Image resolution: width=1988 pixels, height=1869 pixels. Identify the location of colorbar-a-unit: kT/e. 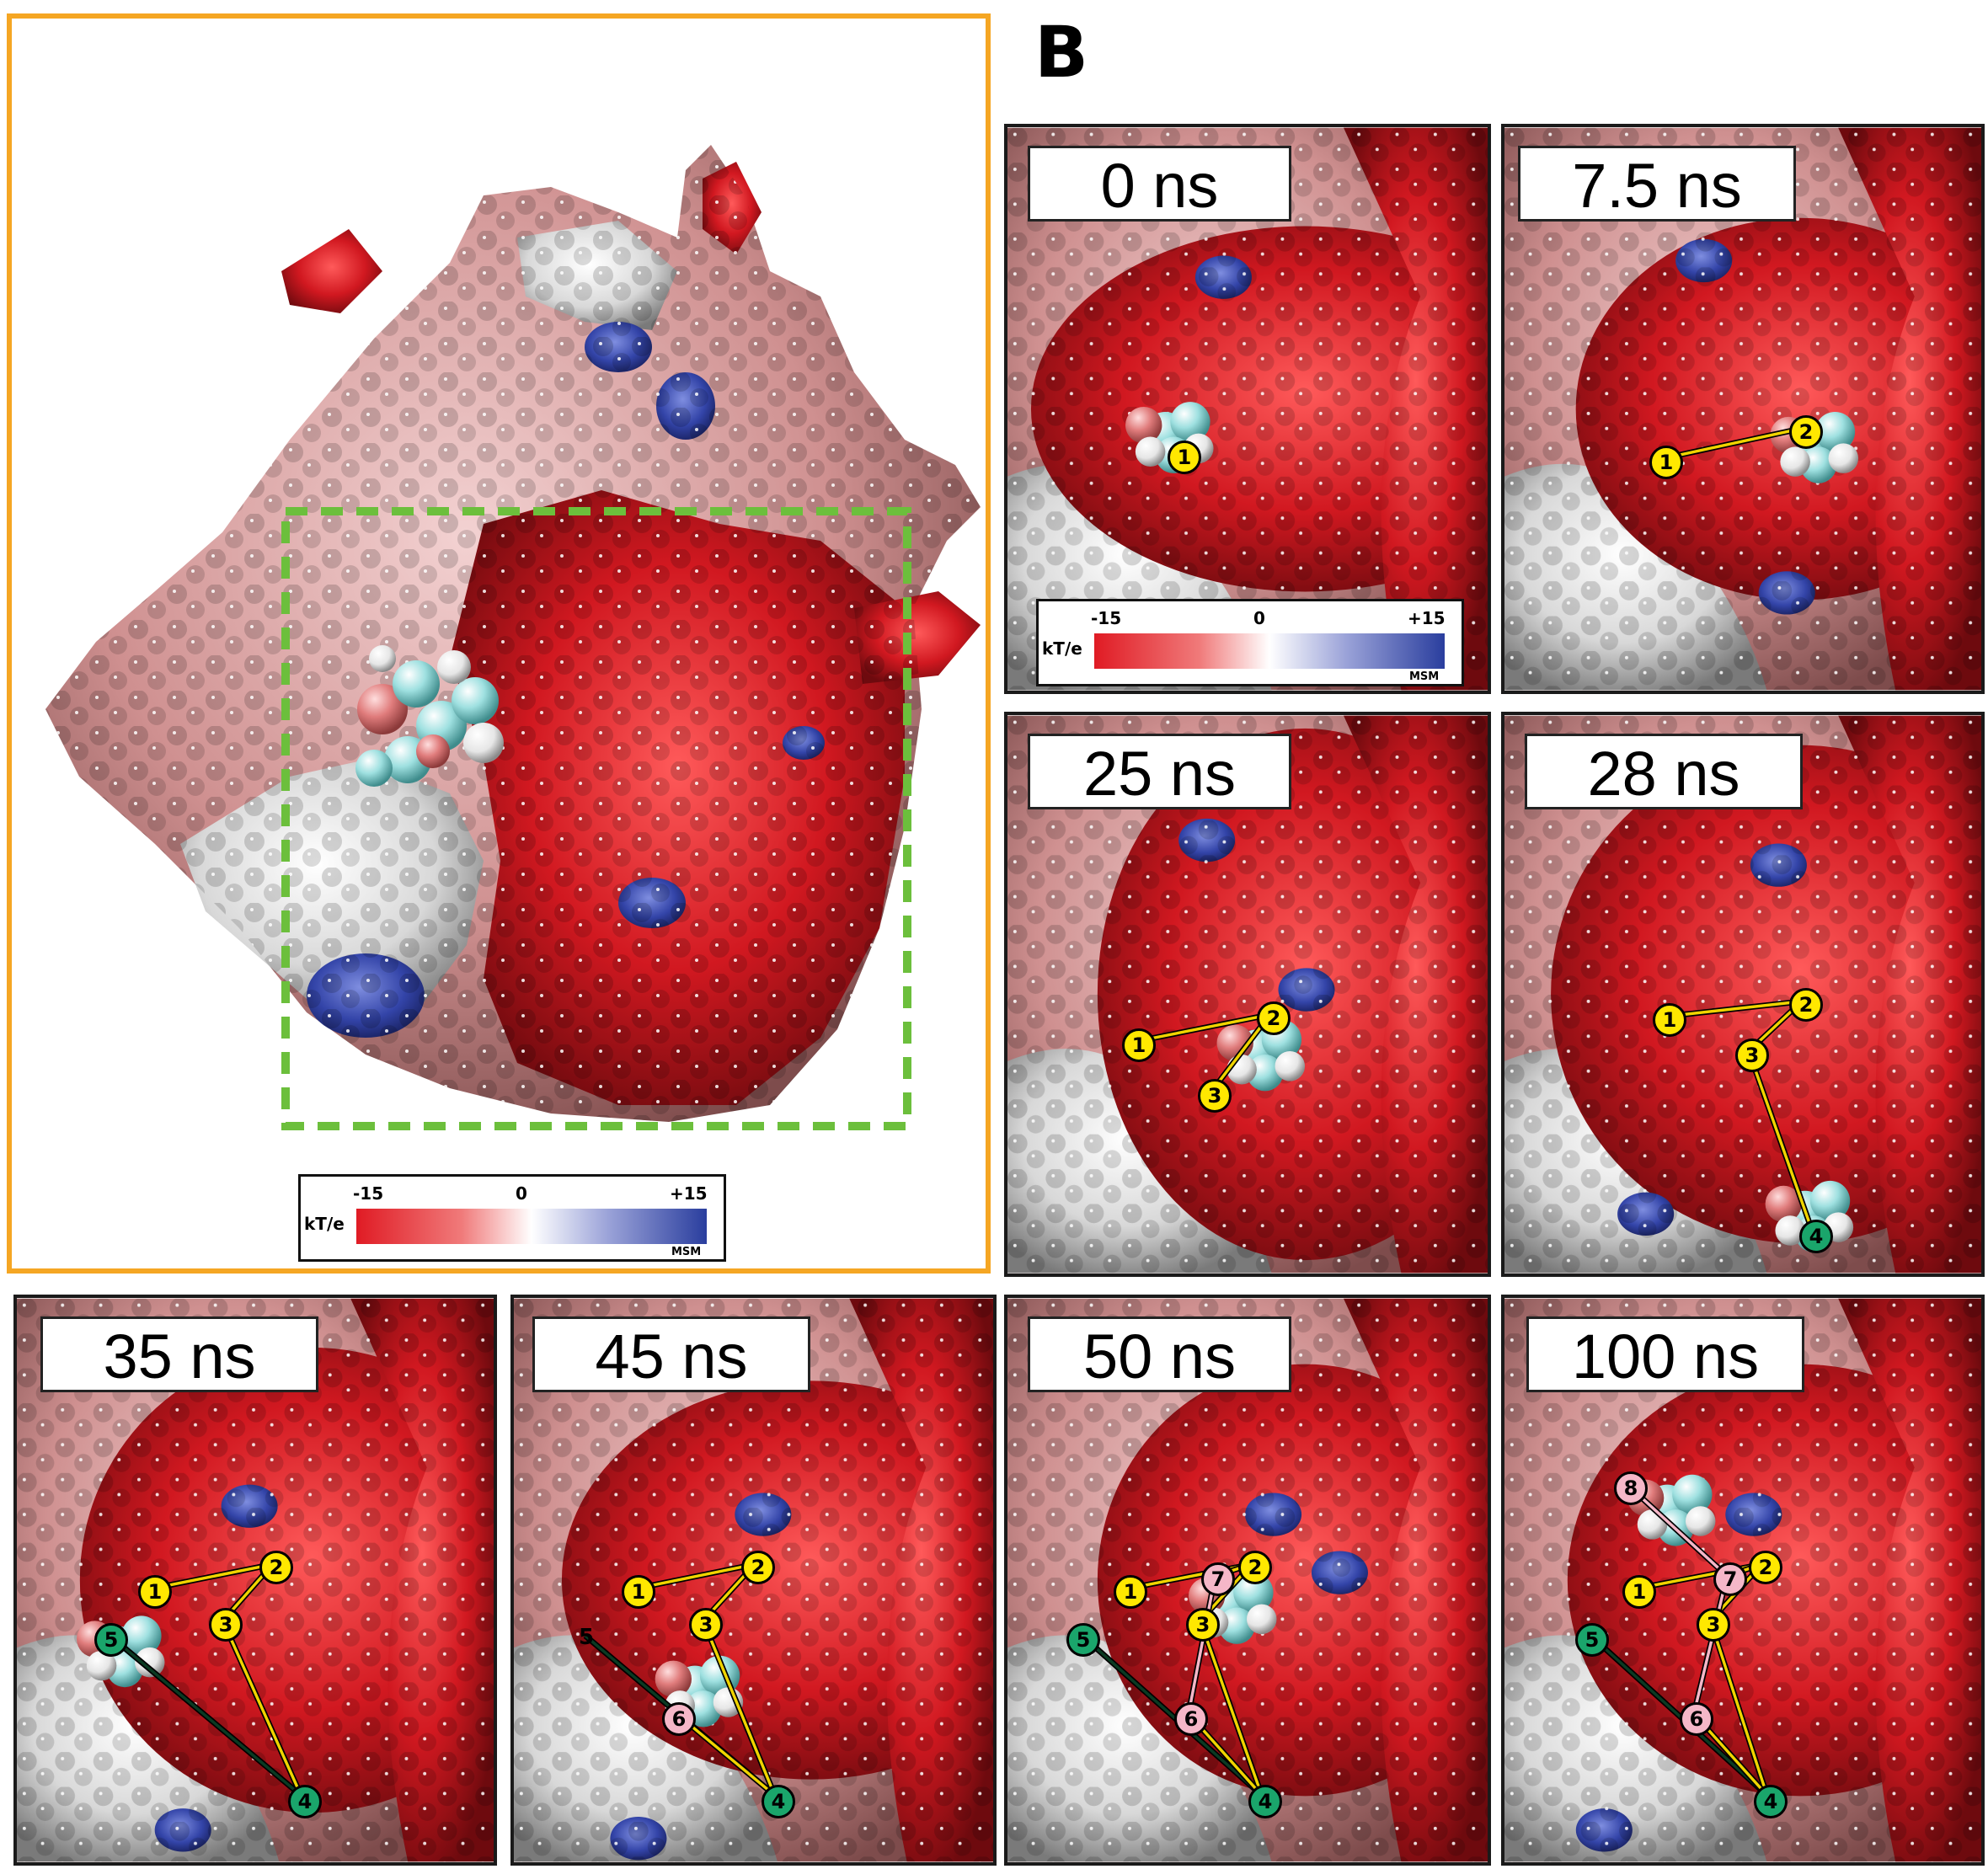
(324, 1224).